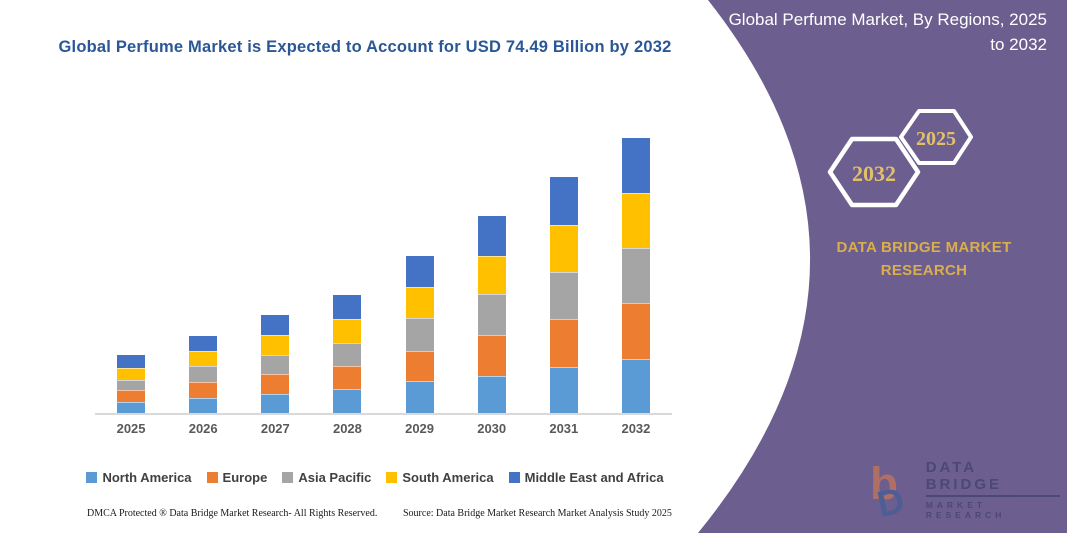 This screenshot has width=1067, height=533. What do you see at coordinates (563, 390) in the screenshot?
I see `bar-segment-north-america-2031` at bounding box center [563, 390].